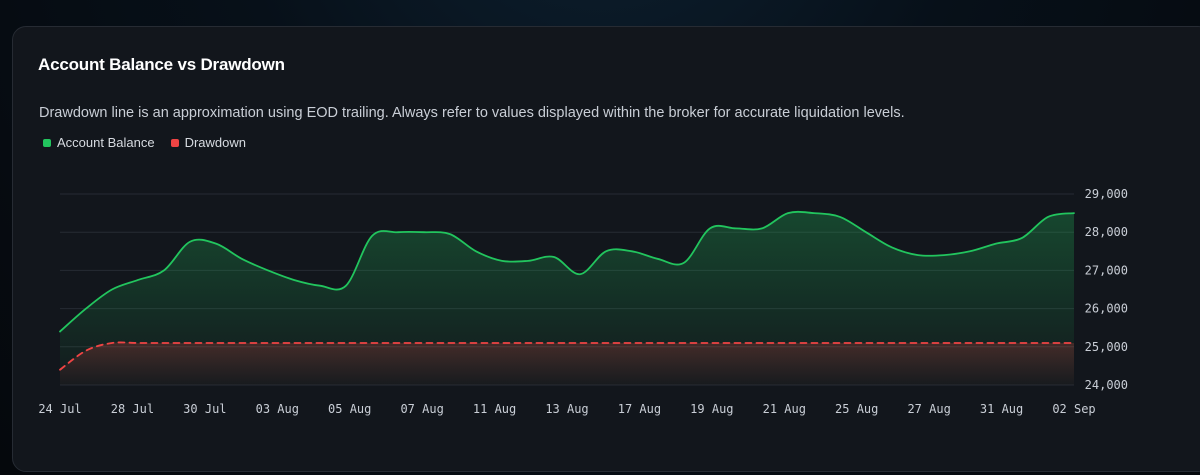 This screenshot has height=475, width=1200. What do you see at coordinates (928, 409) in the screenshot?
I see `x-tick-label: 27 Aug` at bounding box center [928, 409].